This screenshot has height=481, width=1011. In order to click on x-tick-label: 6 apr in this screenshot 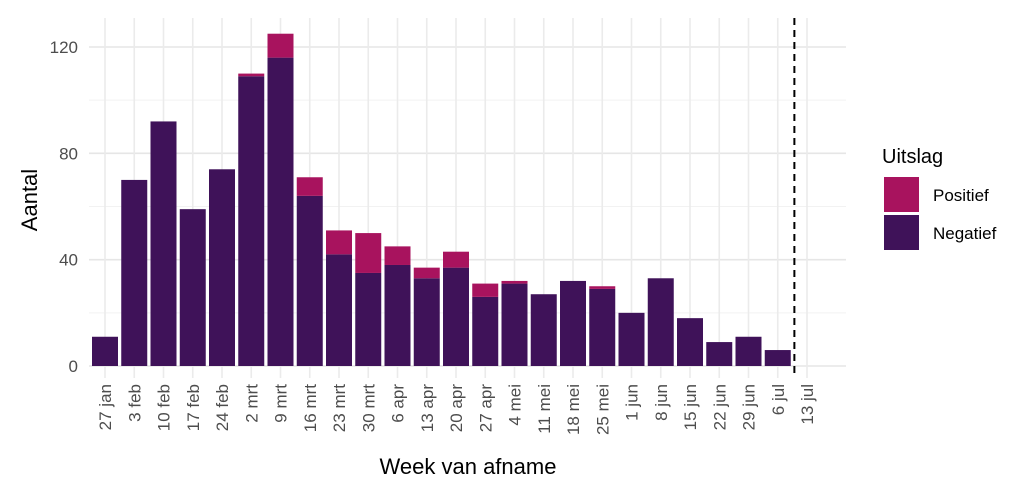, I will do `click(398, 403)`.